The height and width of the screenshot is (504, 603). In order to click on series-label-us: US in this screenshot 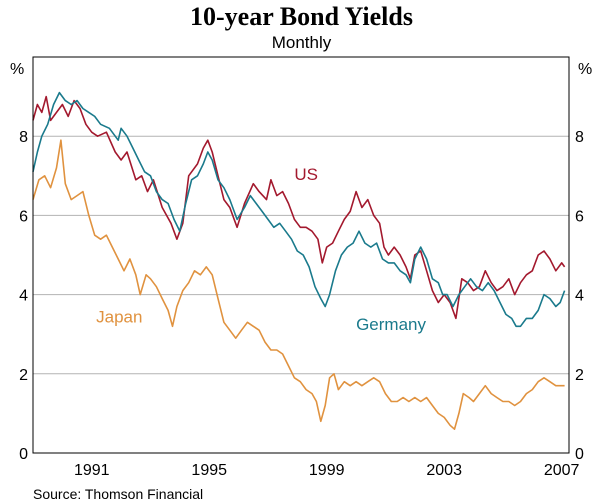, I will do `click(306, 174)`.